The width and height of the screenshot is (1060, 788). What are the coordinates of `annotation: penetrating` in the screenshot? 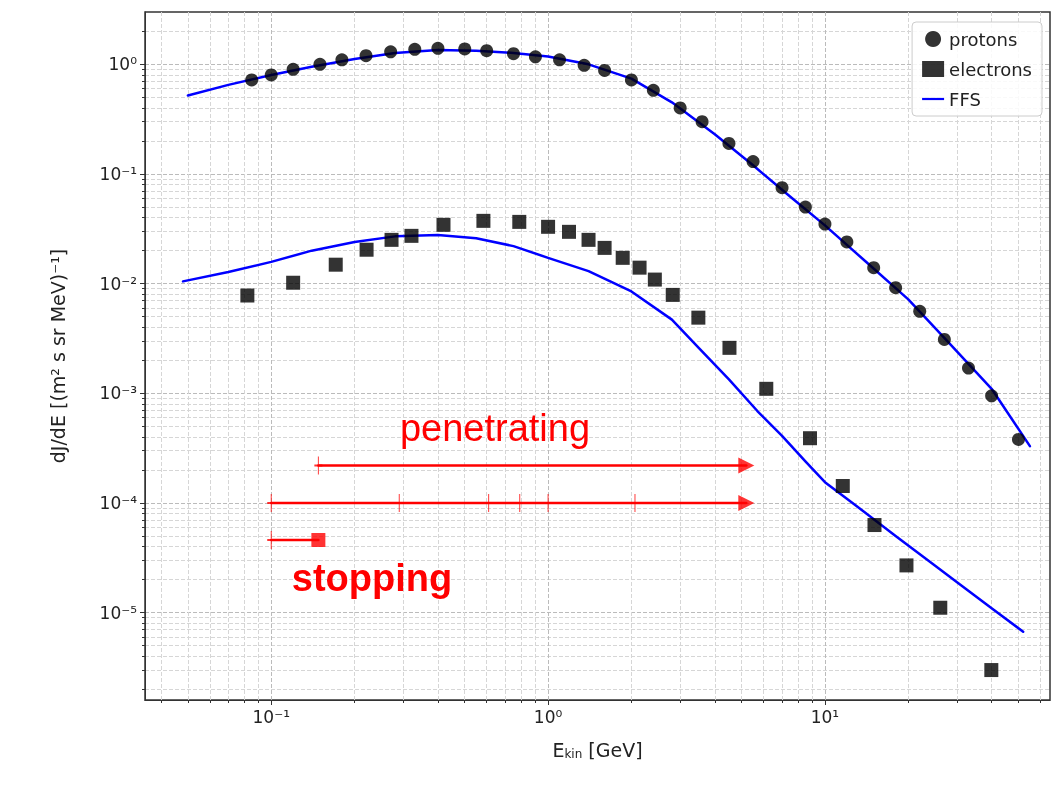 It's located at (495, 428).